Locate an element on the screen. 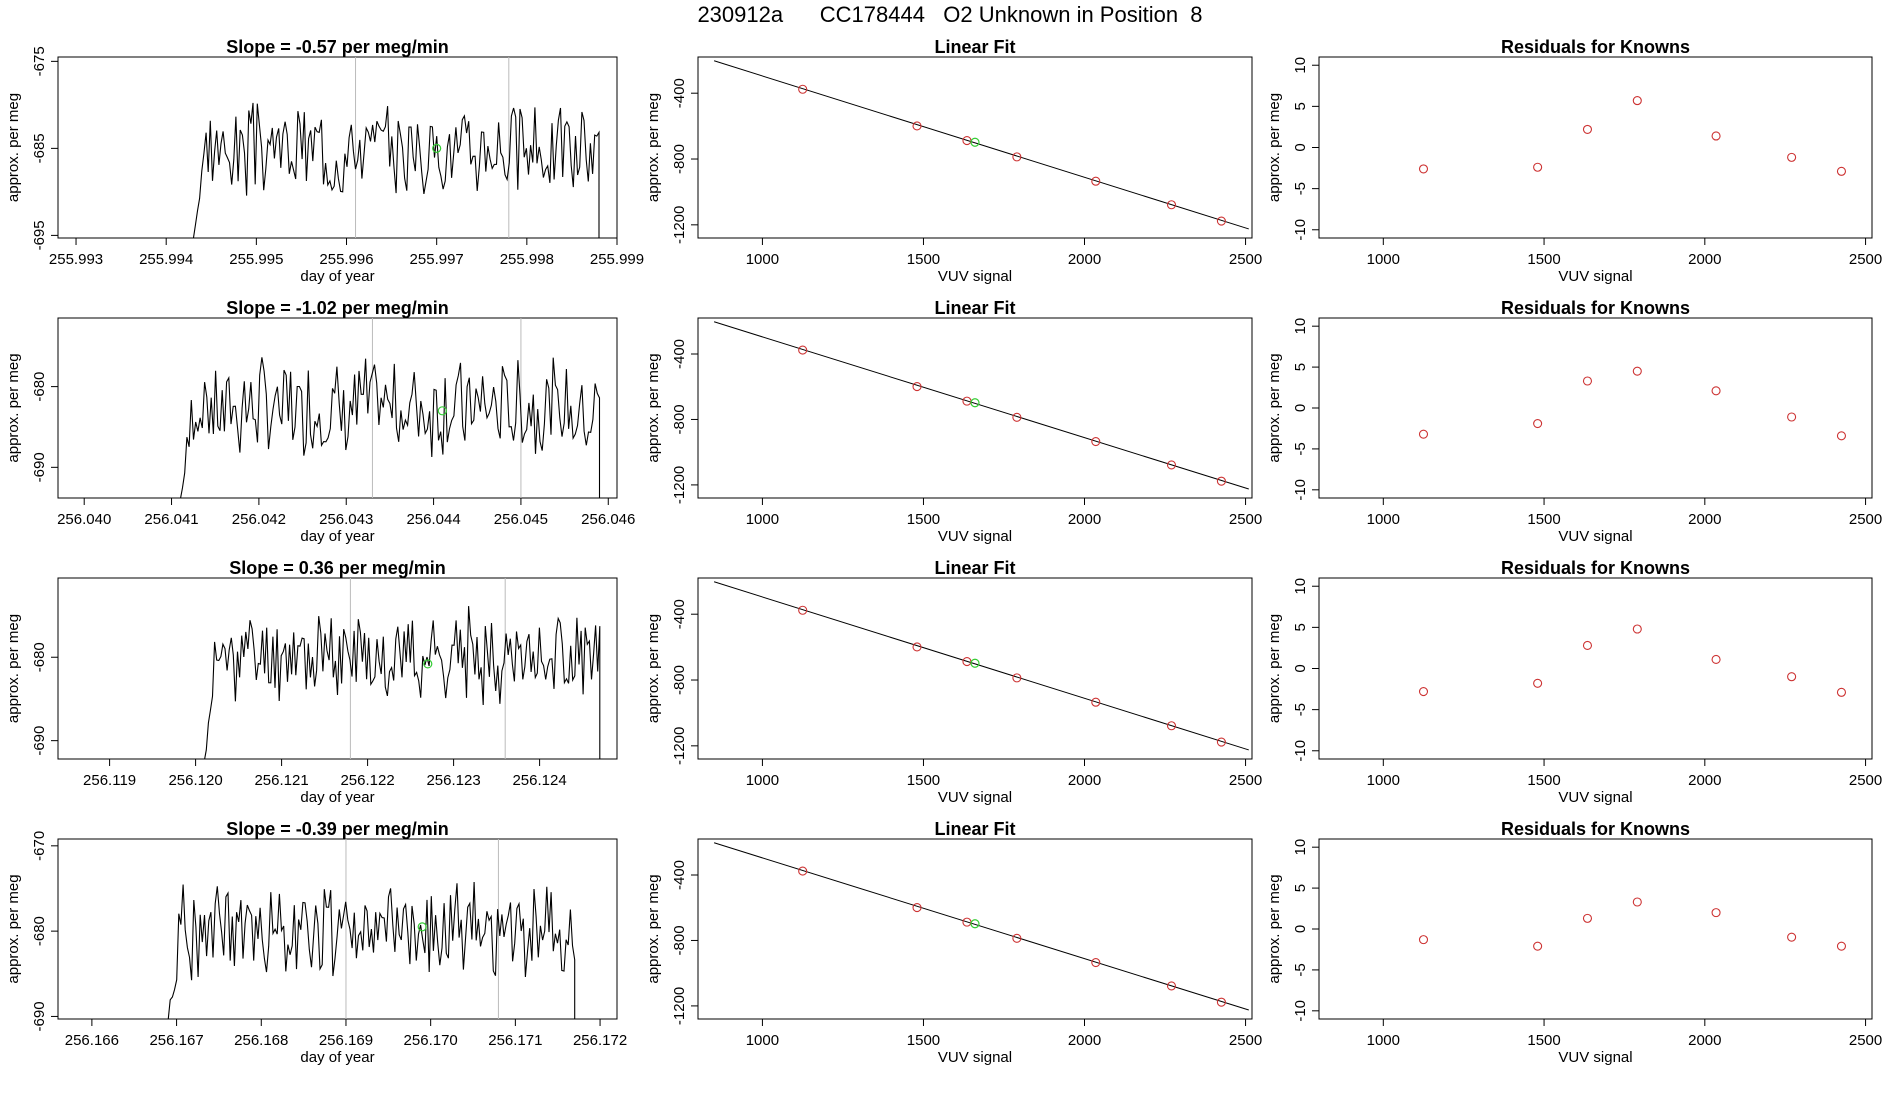  x-tick-label: 256.171 is located at coordinates (515, 1040).